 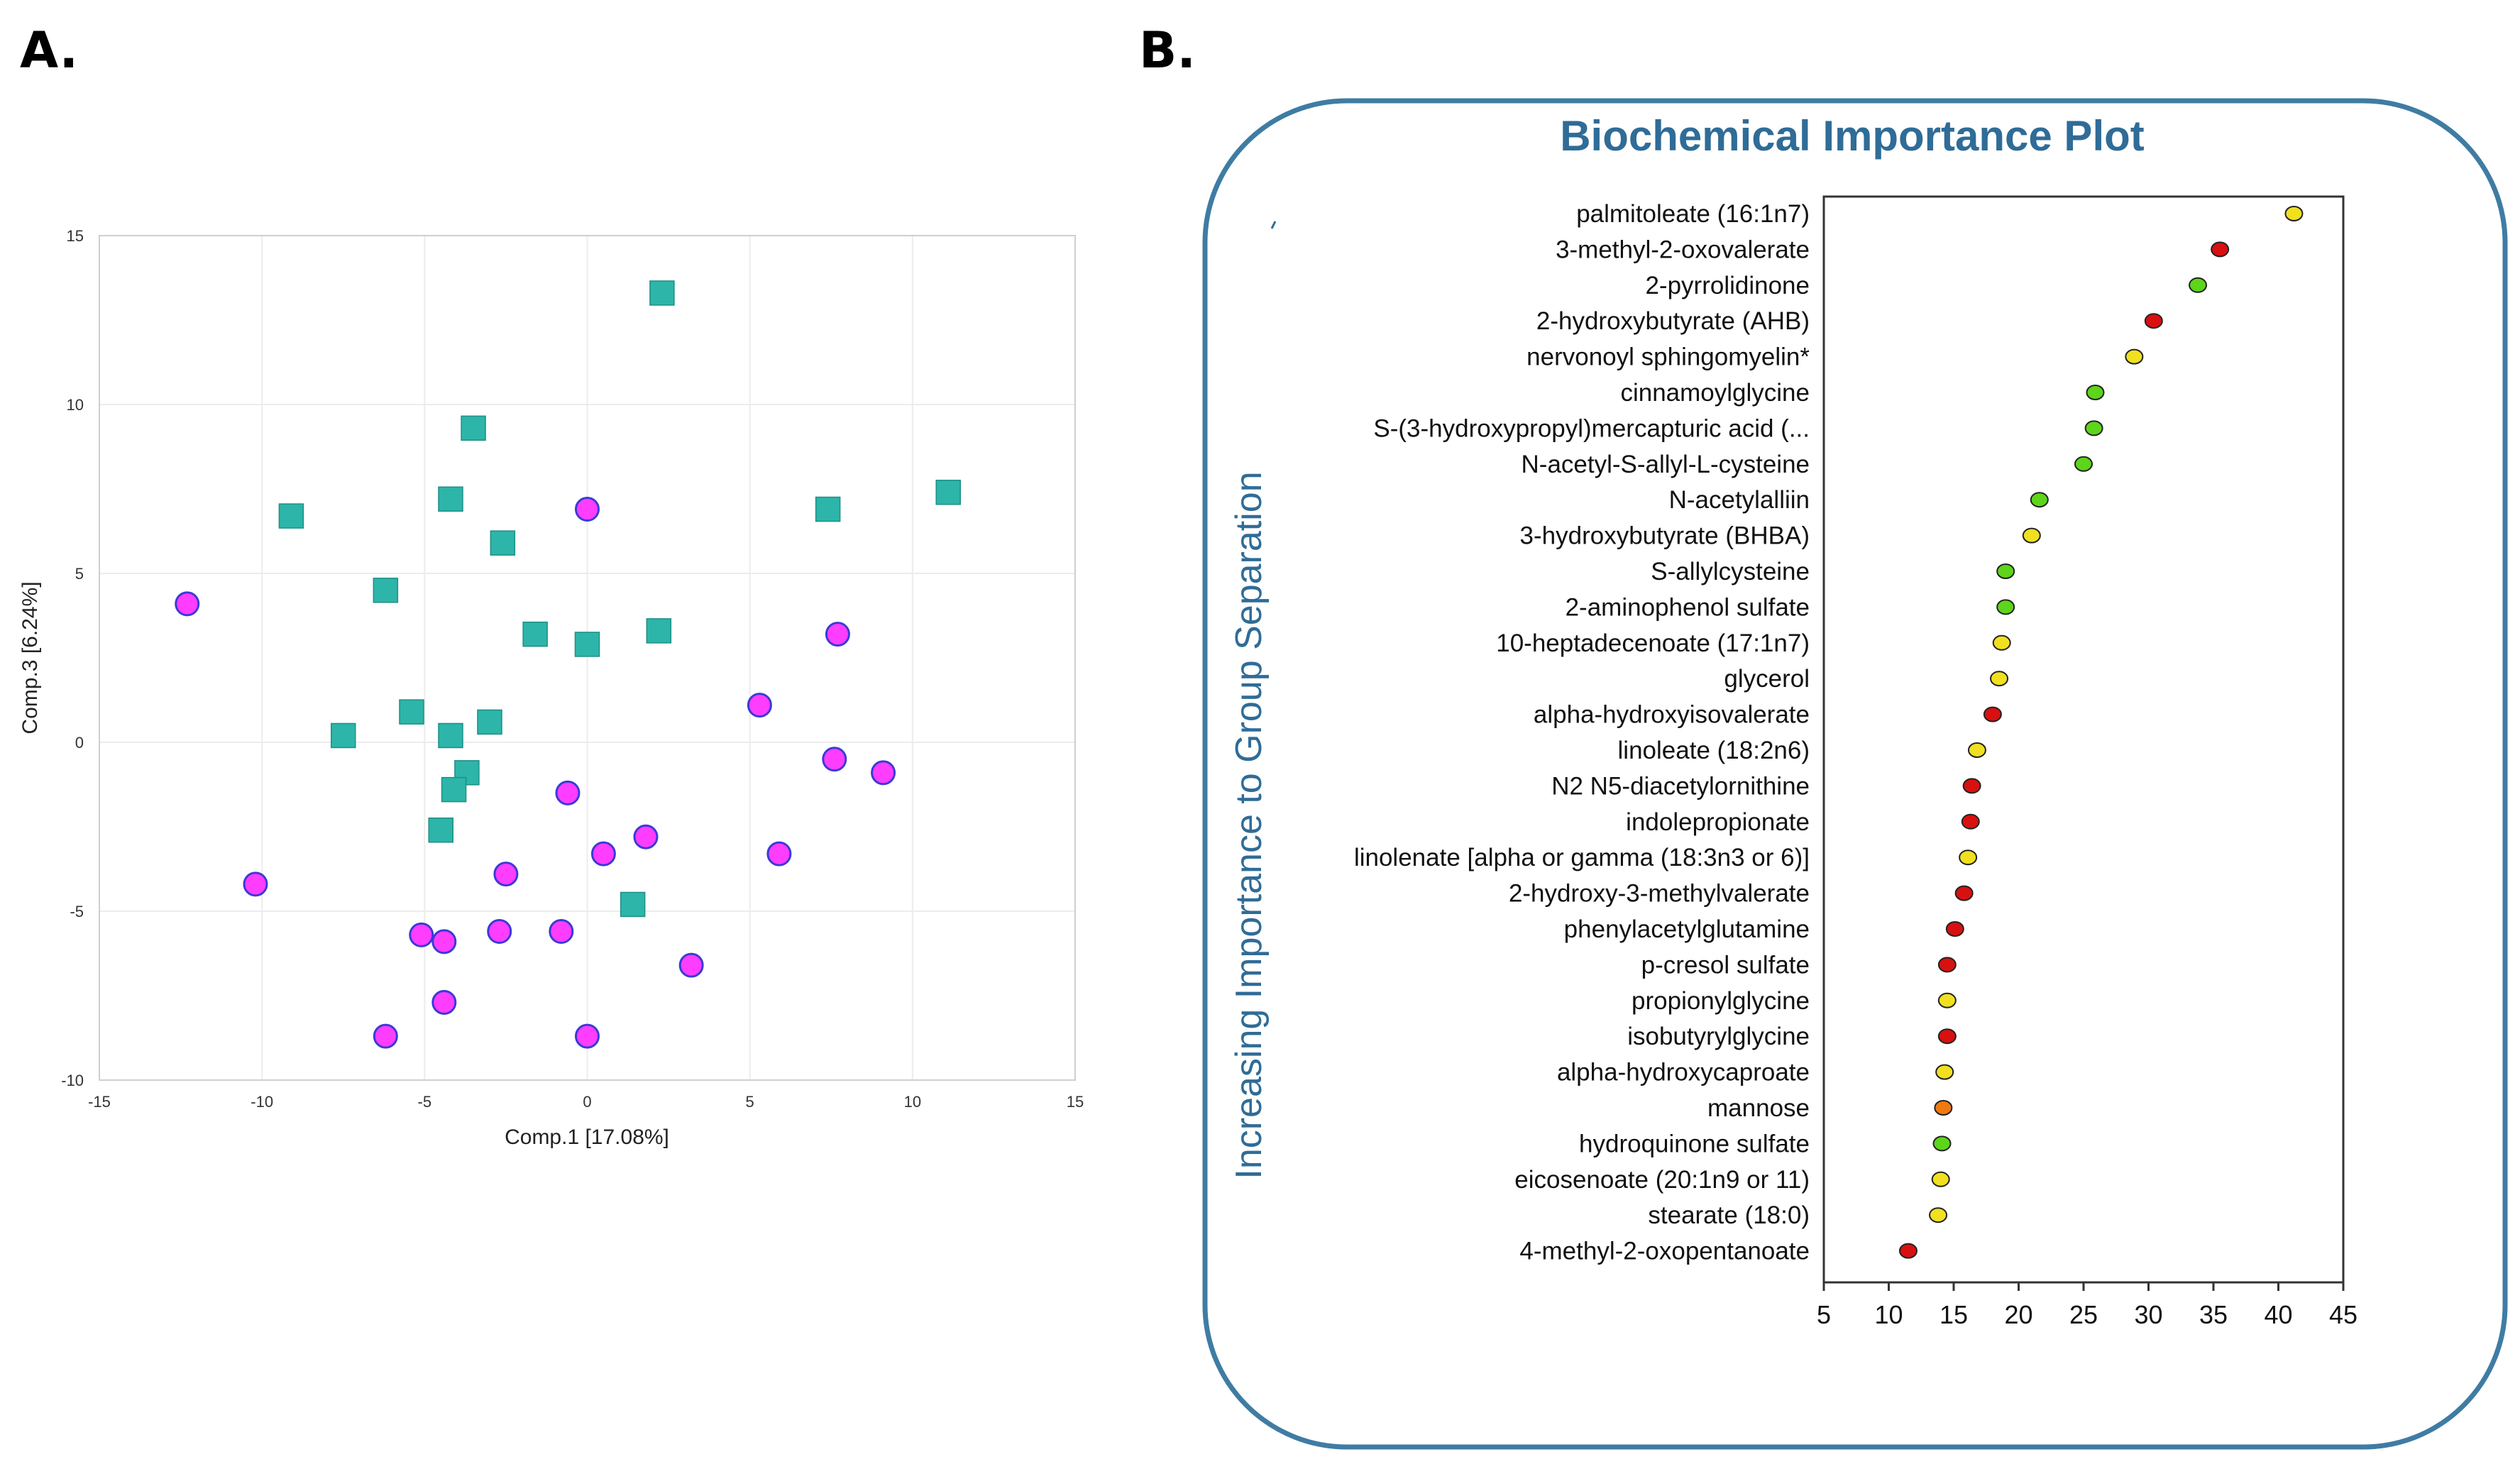 What do you see at coordinates (1767, 679) in the screenshot?
I see `importance-category-label: glycerol` at bounding box center [1767, 679].